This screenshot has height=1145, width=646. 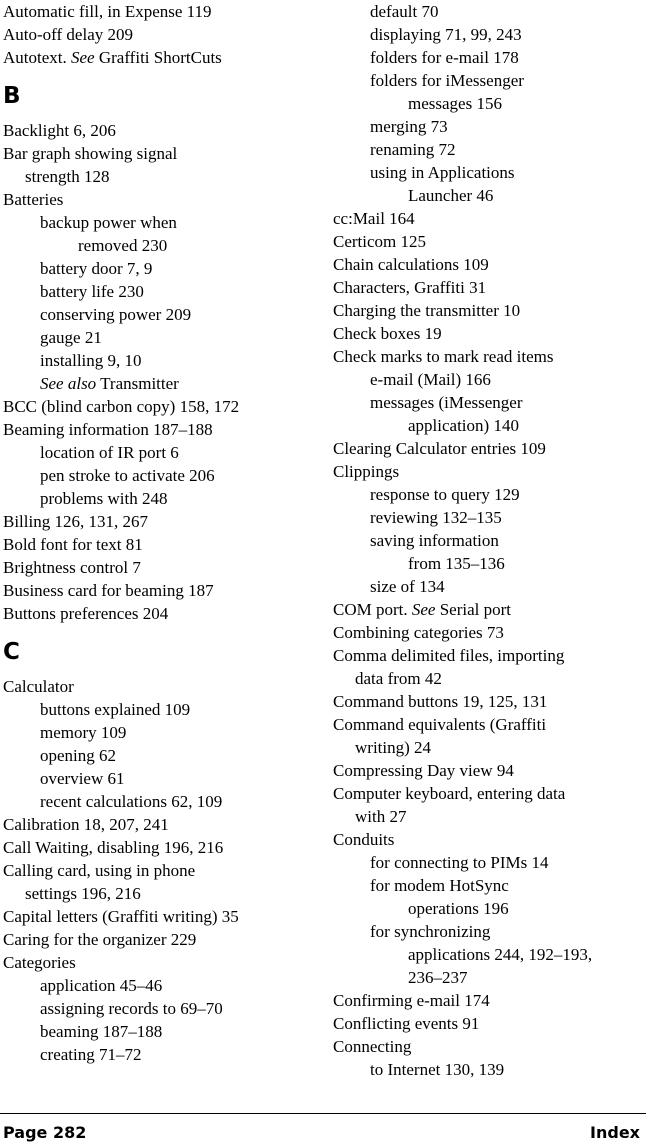 I want to click on index-entry: Compressing Day view 94, so click(x=423, y=770).